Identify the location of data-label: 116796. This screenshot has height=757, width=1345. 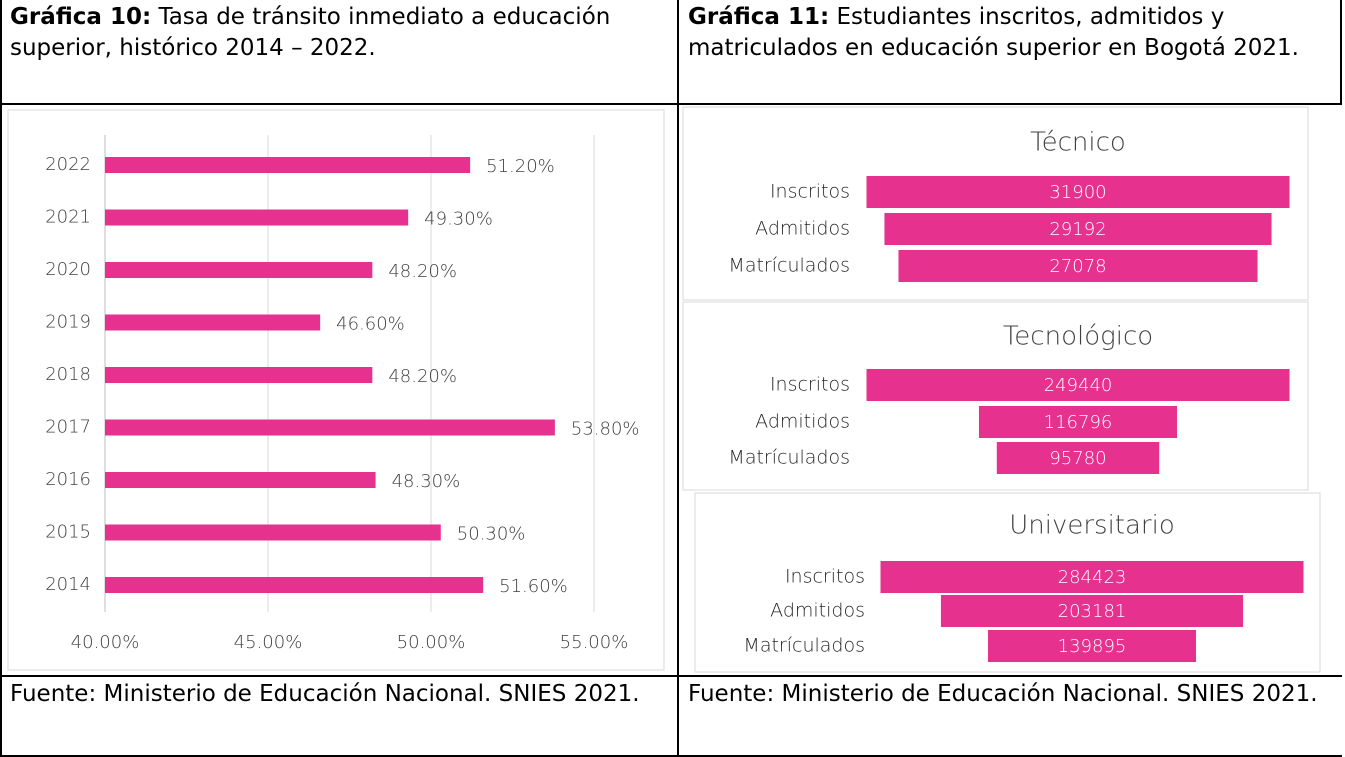
(1078, 422).